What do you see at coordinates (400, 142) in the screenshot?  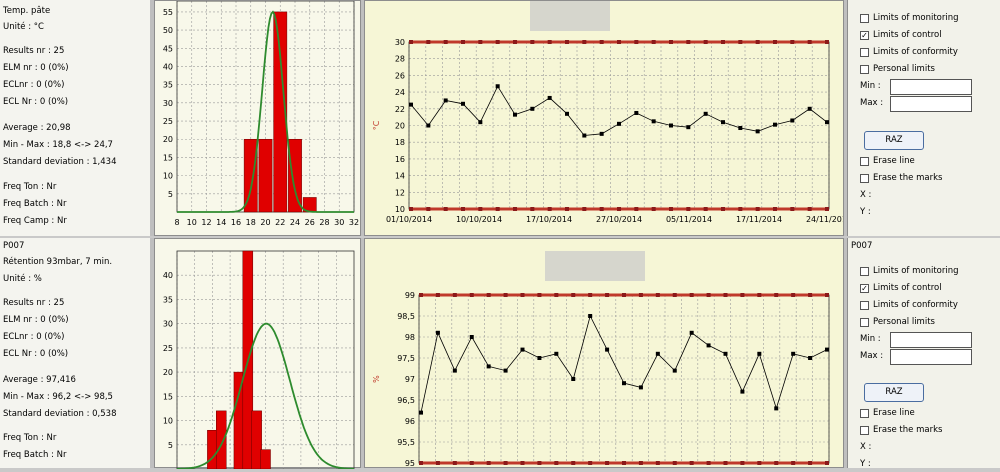 I see `y-tick-label: 18` at bounding box center [400, 142].